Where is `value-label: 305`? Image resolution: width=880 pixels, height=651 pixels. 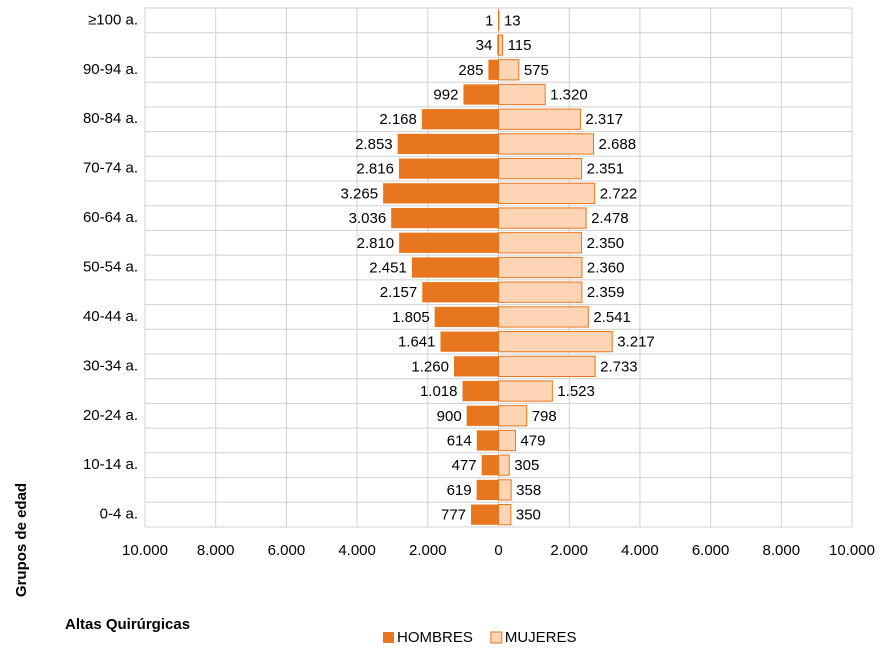 value-label: 305 is located at coordinates (526, 465).